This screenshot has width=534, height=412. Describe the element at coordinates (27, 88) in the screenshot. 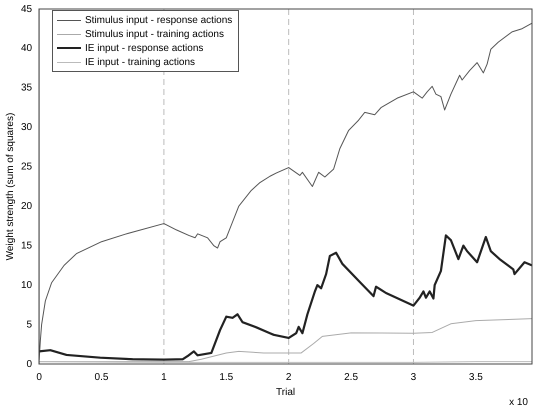

I see `y-tick-label: 35` at that location.